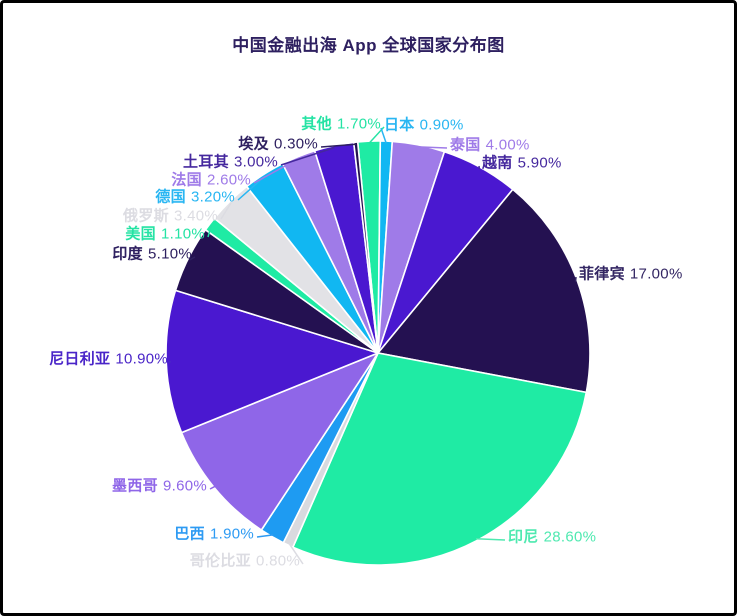  What do you see at coordinates (228, 180) in the screenshot?
I see `slice-label-value-france: 2.60%` at bounding box center [228, 180].